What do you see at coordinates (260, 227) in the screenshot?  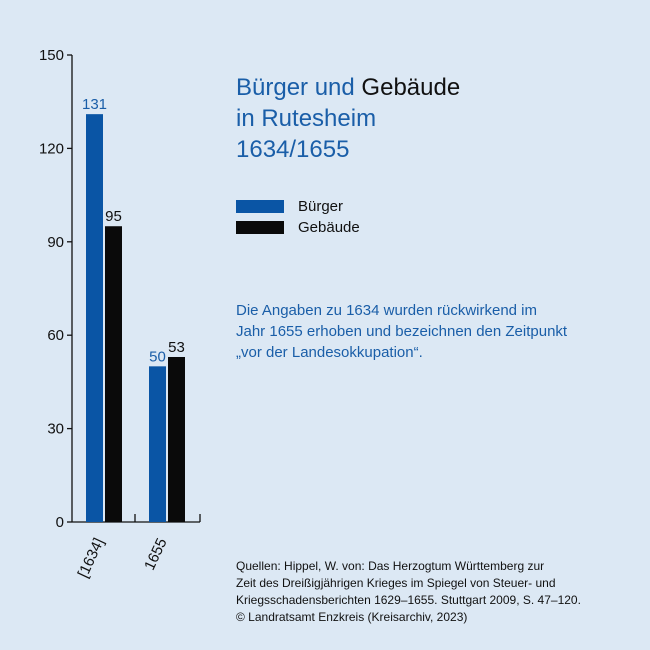 I see `legend-swatch-gebaeude` at bounding box center [260, 227].